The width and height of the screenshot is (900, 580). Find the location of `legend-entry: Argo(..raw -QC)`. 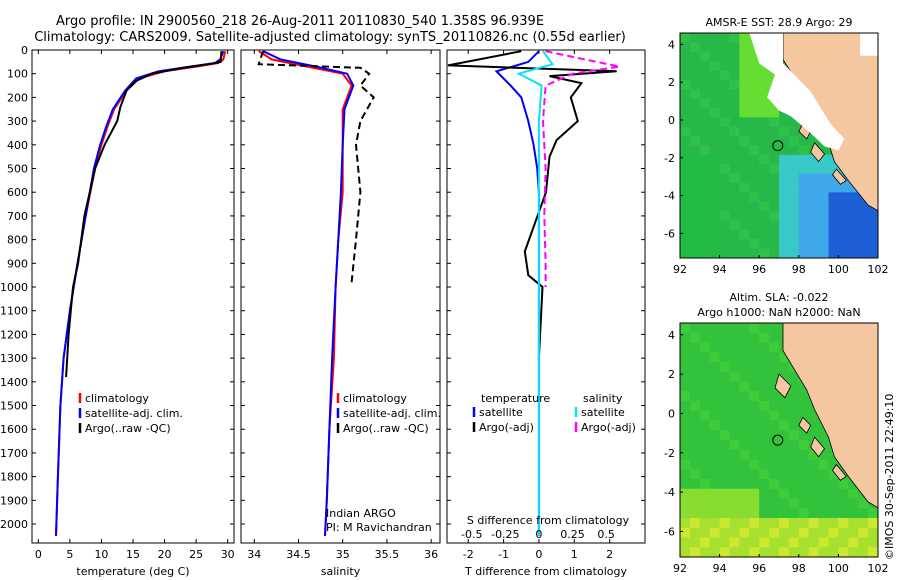

legend-entry: Argo(..raw -QC) is located at coordinates (386, 428).